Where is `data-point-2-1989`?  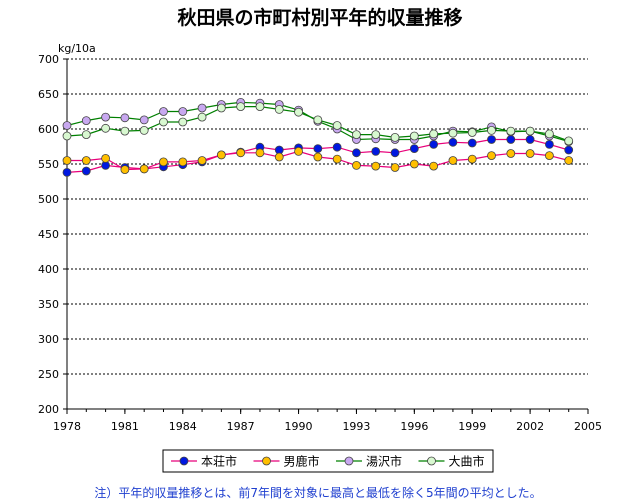
data-point-2-1989 is located at coordinates (279, 157).